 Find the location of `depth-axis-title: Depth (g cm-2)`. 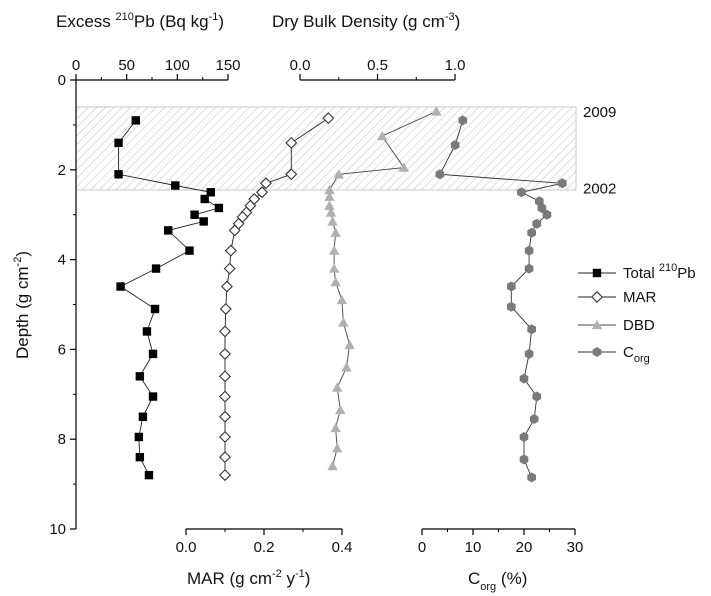

depth-axis-title: Depth (g cm-2) is located at coordinates (22, 305).